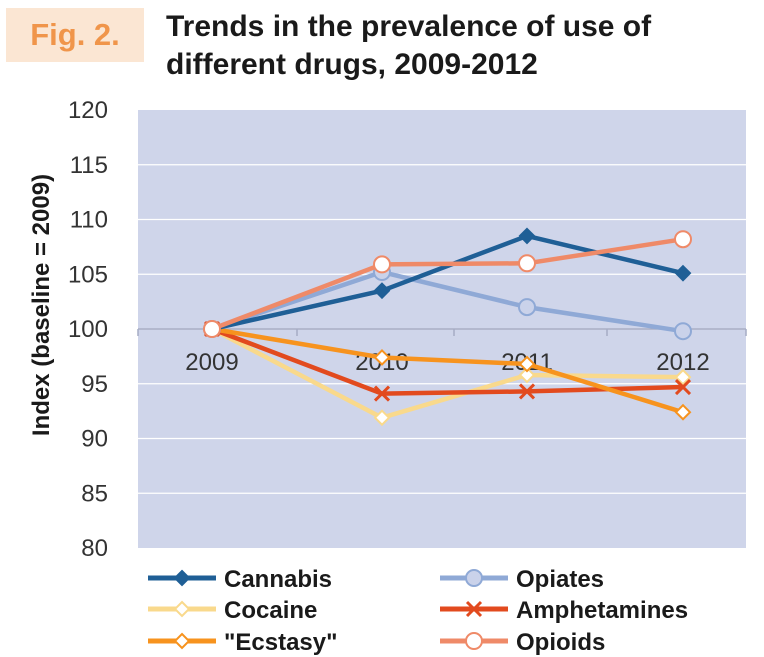  Describe the element at coordinates (211, 362) in the screenshot. I see `x-tick-label: 2009` at that location.